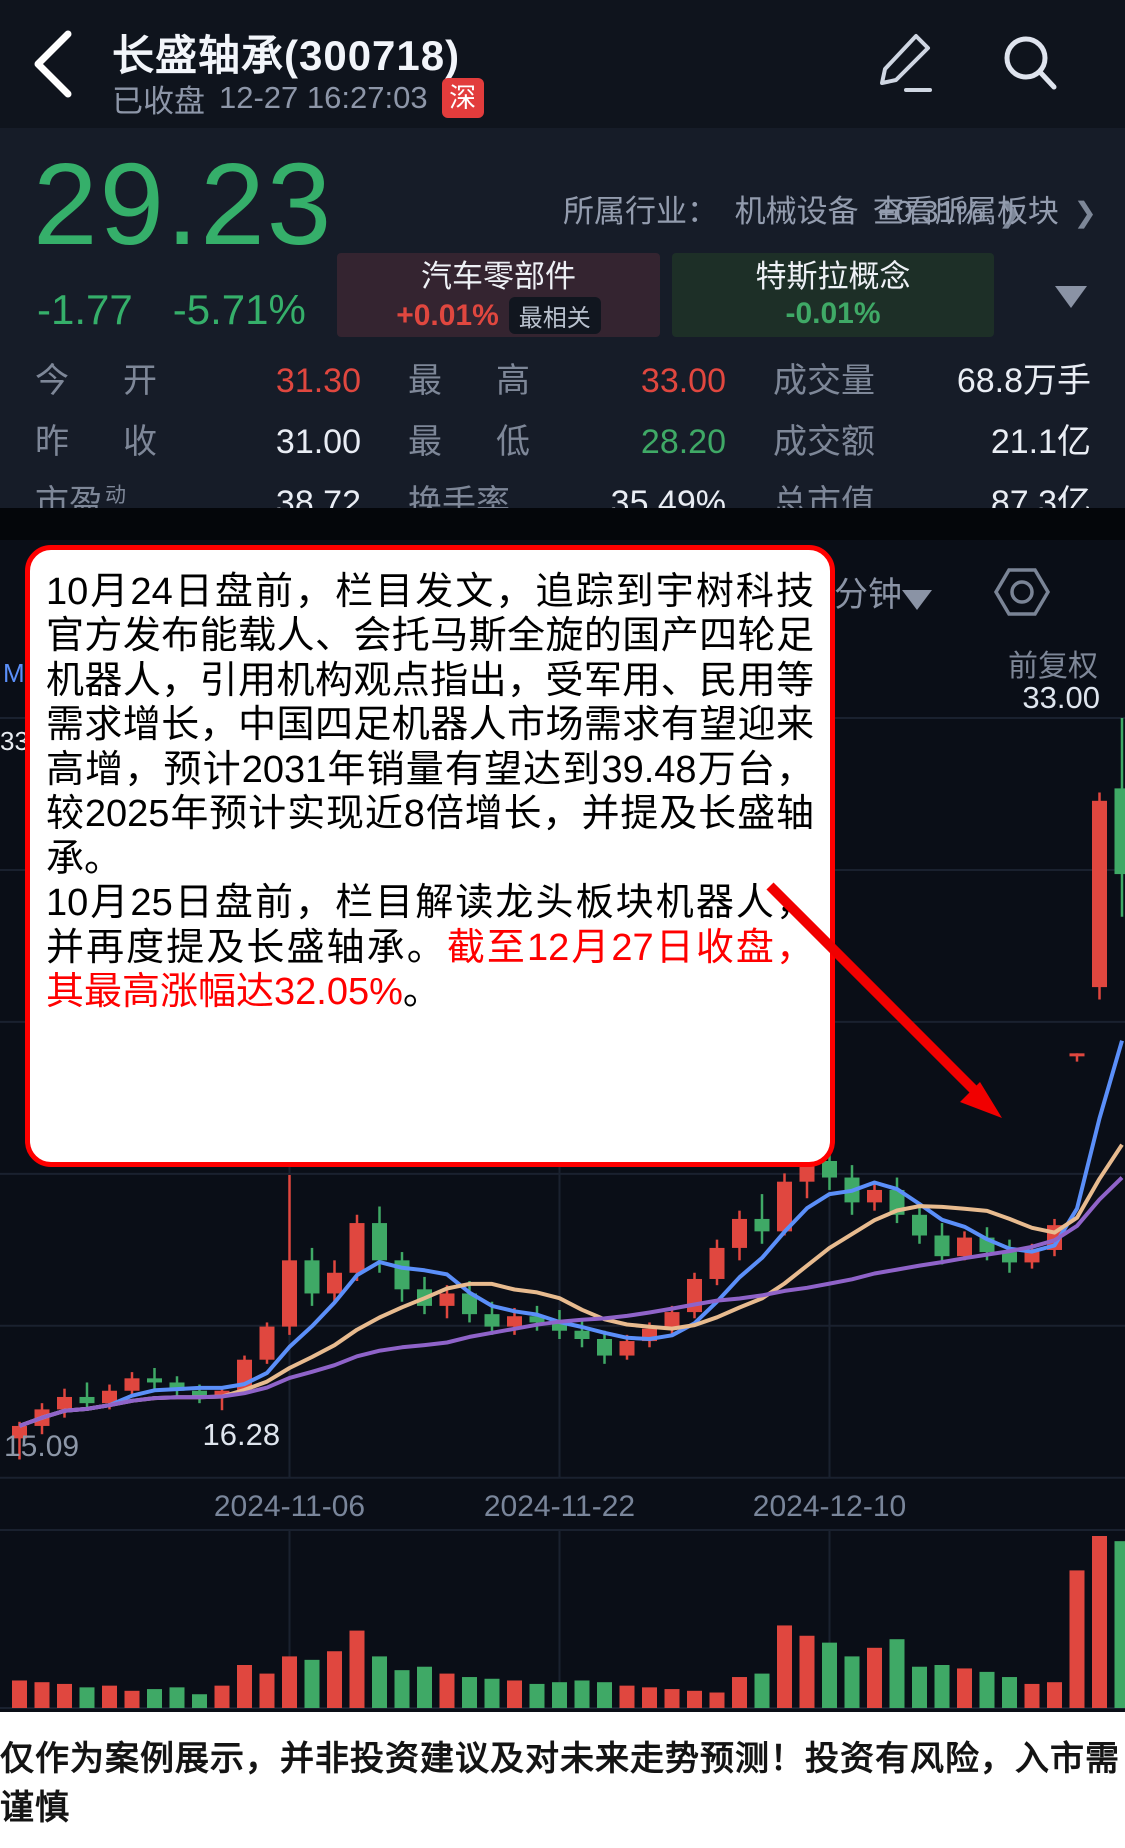 This screenshot has width=1125, height=1848. I want to click on header-bar: 长盛轴承(300718) 已收盘 12-27 16:27:03 深, so click(562, 64).